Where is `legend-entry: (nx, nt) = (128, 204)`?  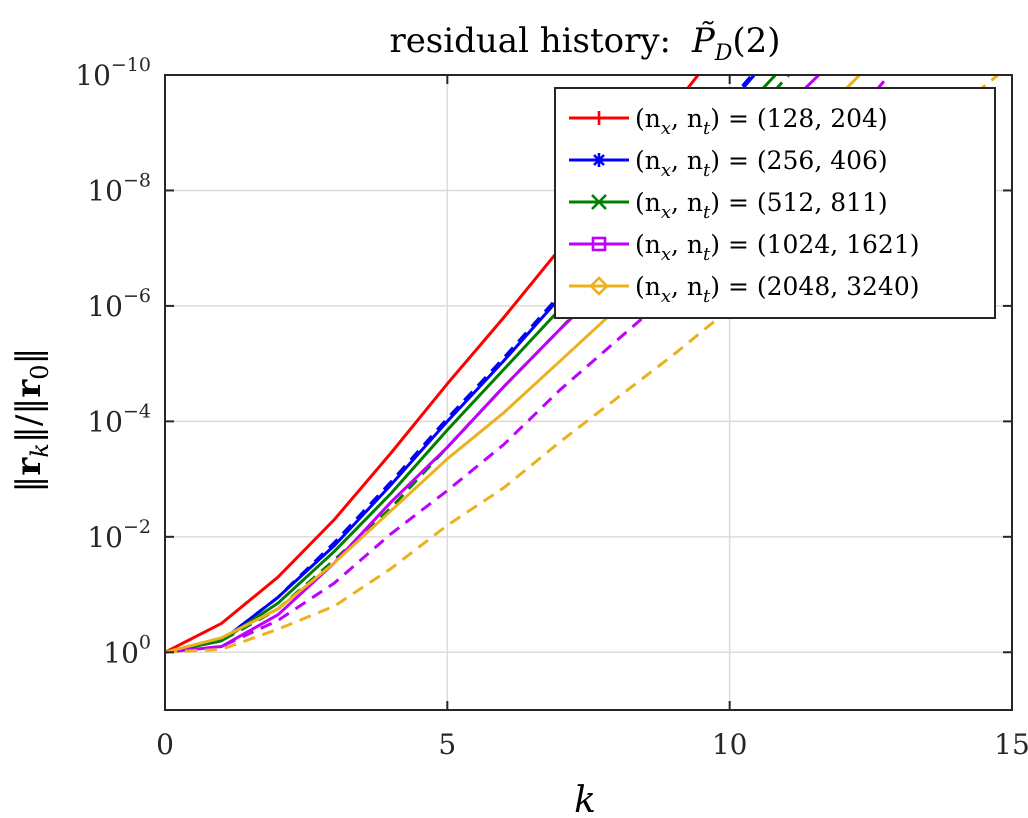
legend-entry: (nx, nt) = (128, 204) is located at coordinates (728, 121).